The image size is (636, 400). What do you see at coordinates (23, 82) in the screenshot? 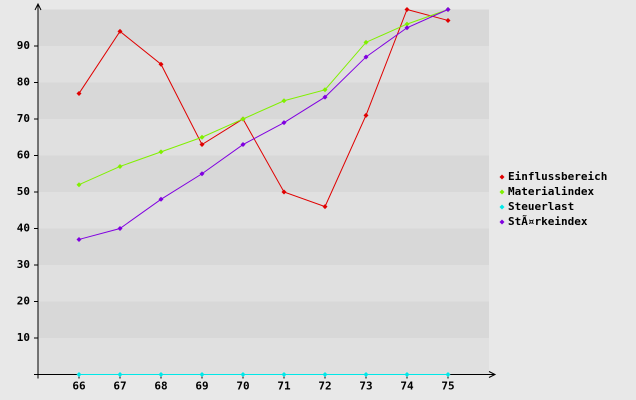
I see `y-tick-label: 80` at bounding box center [23, 82].